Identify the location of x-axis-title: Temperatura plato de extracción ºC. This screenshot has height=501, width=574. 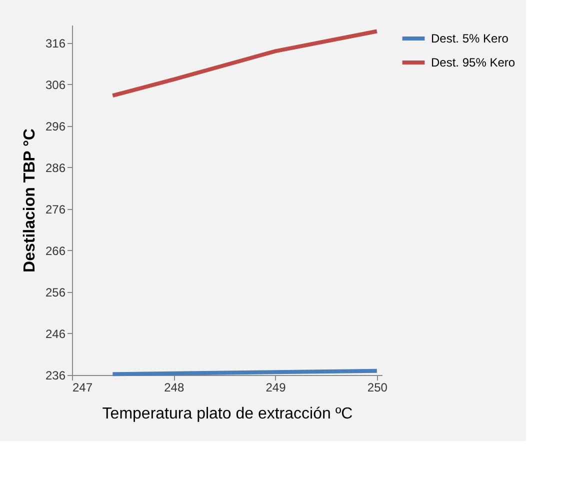
(227, 414).